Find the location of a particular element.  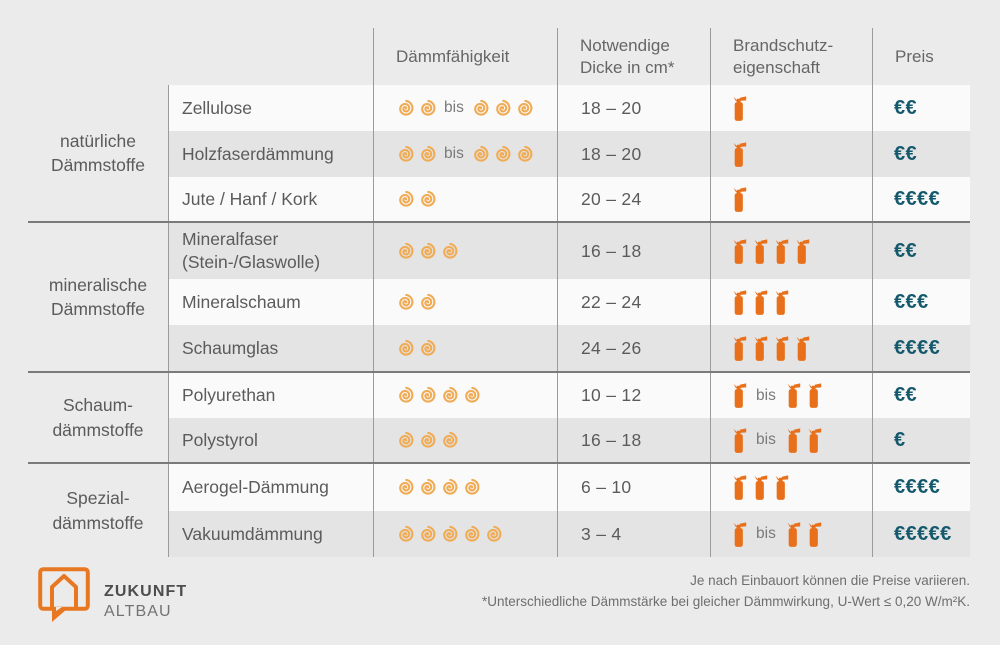

category-cell: Spezial- dämmstoffe is located at coordinates (98, 510).